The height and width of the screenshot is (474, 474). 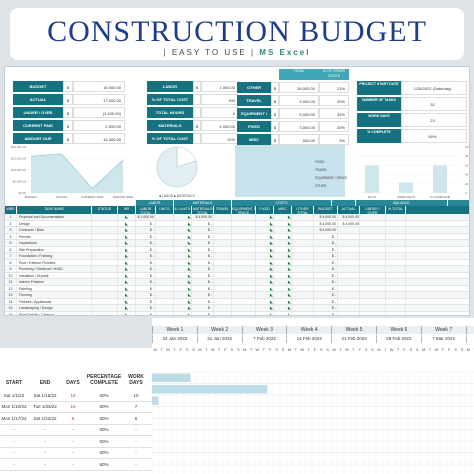 What do you see at coordinates (54, 236) in the screenshot?
I see `task-name-cell: Permits` at bounding box center [54, 236].